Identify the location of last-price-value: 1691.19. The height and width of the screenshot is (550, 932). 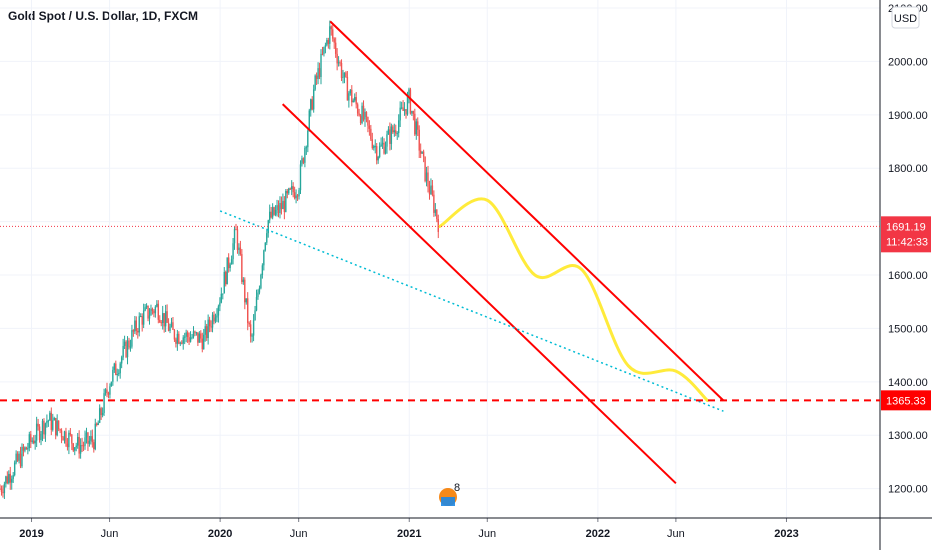
(906, 227).